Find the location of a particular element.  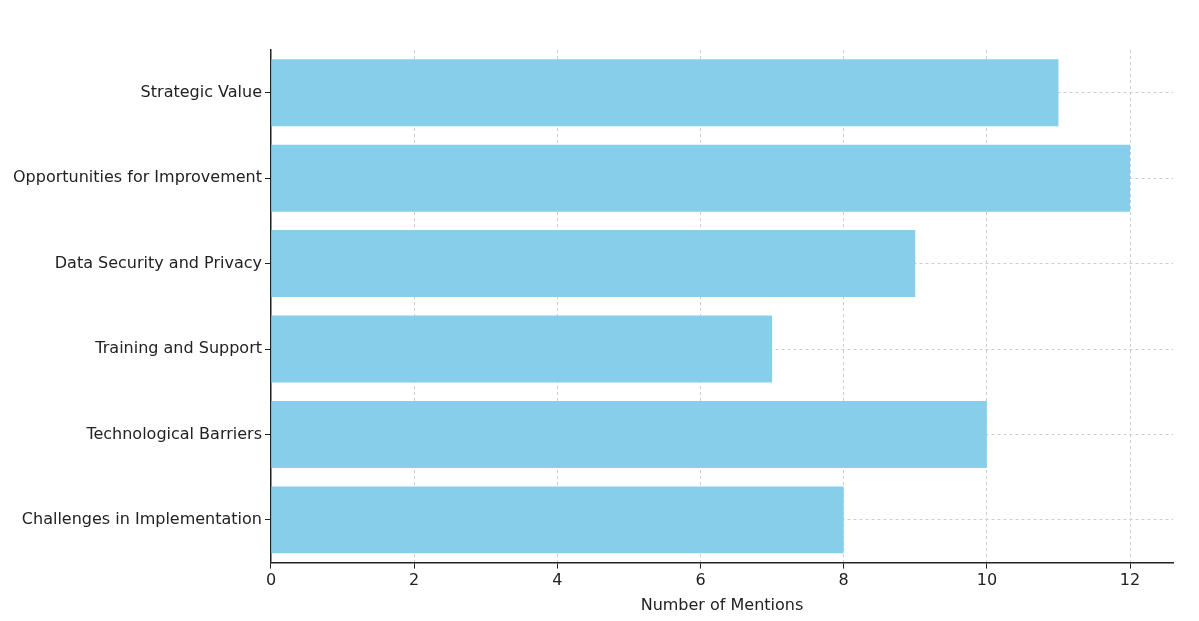

x-axis-title: Number of Mentions is located at coordinates (722, 604).